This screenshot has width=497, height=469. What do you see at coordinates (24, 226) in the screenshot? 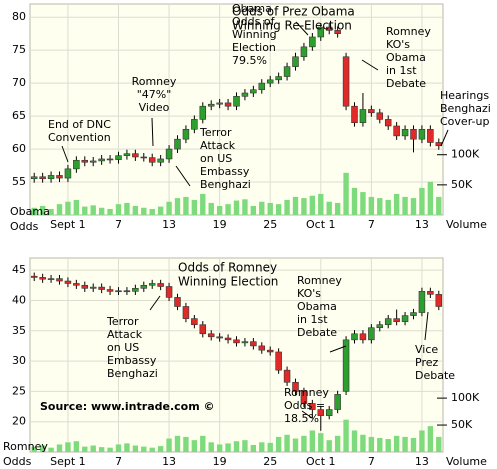
I see `y-axis-label: Odds` at bounding box center [24, 226].